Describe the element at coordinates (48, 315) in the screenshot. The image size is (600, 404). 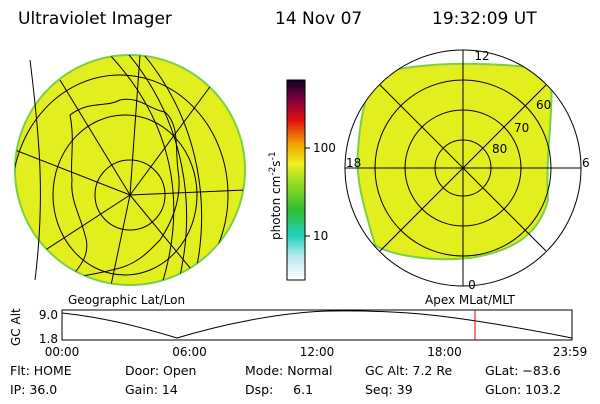
I see `alt-y-tick: 9.0` at that location.